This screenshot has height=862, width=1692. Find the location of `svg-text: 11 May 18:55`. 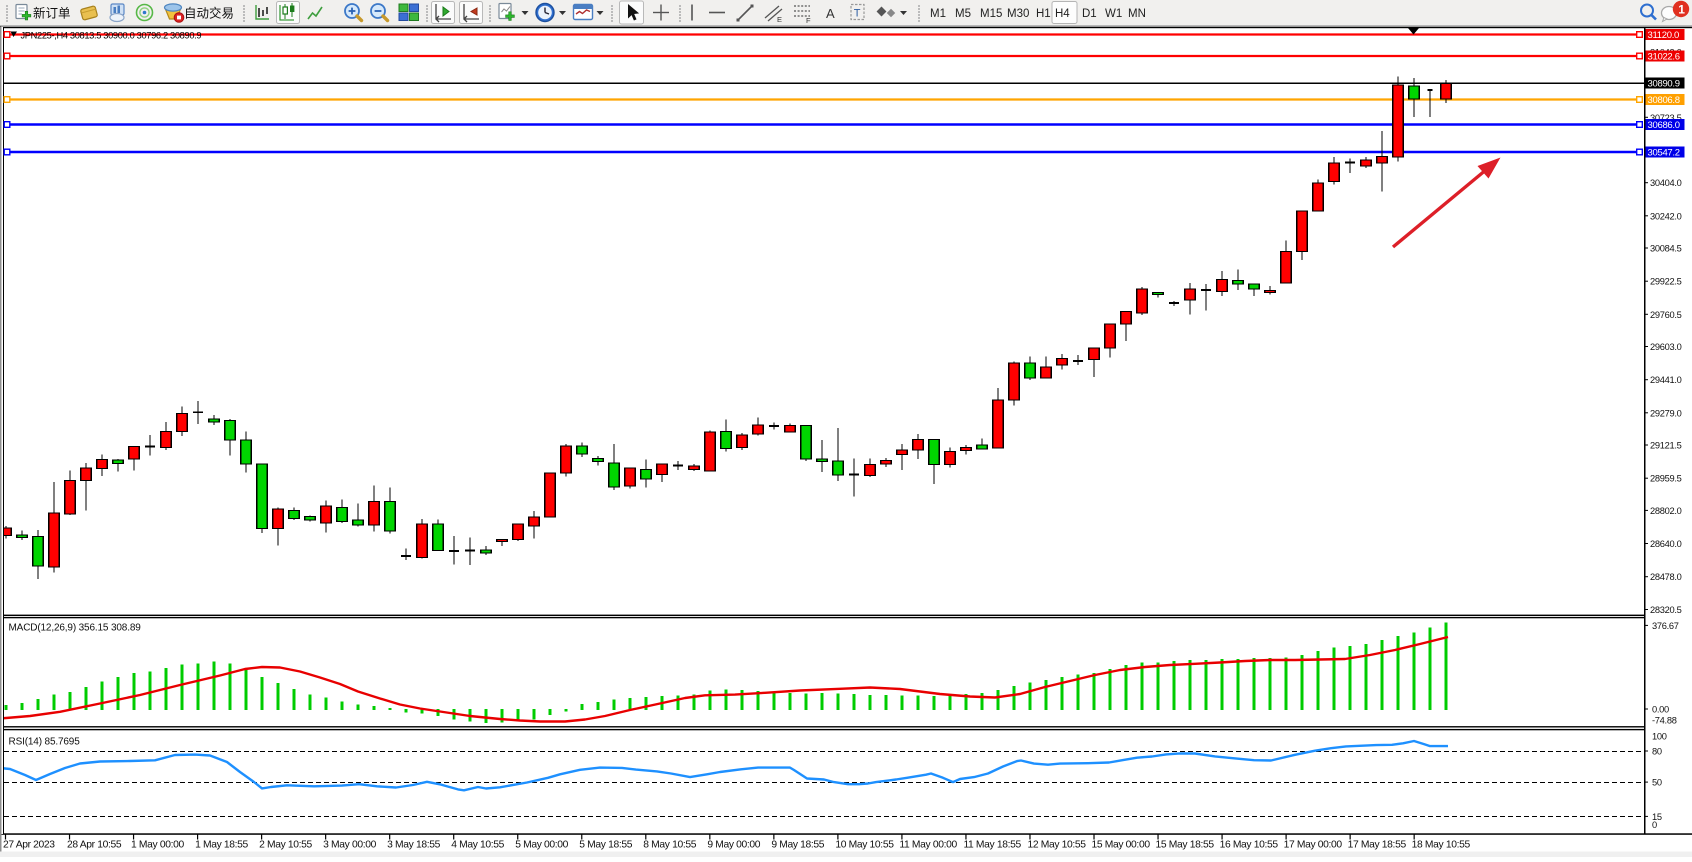

svg-text: 11 May 18:55 is located at coordinates (992, 845).